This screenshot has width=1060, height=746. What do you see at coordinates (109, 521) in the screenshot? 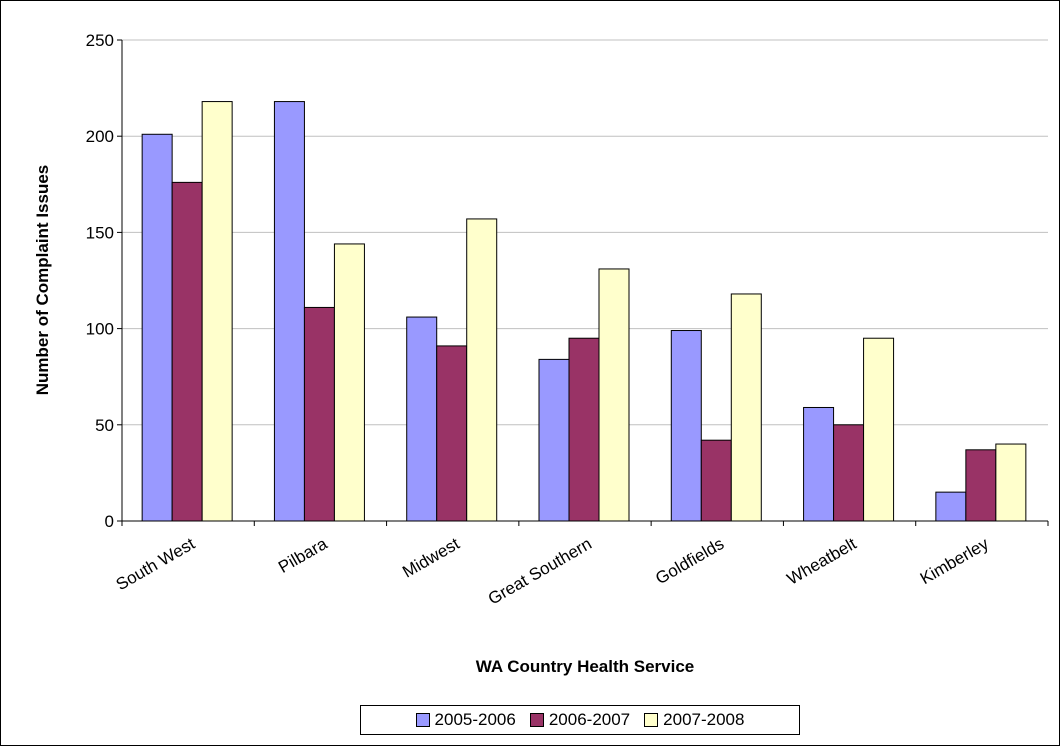
I see `y-tick-label: 0` at bounding box center [109, 521].